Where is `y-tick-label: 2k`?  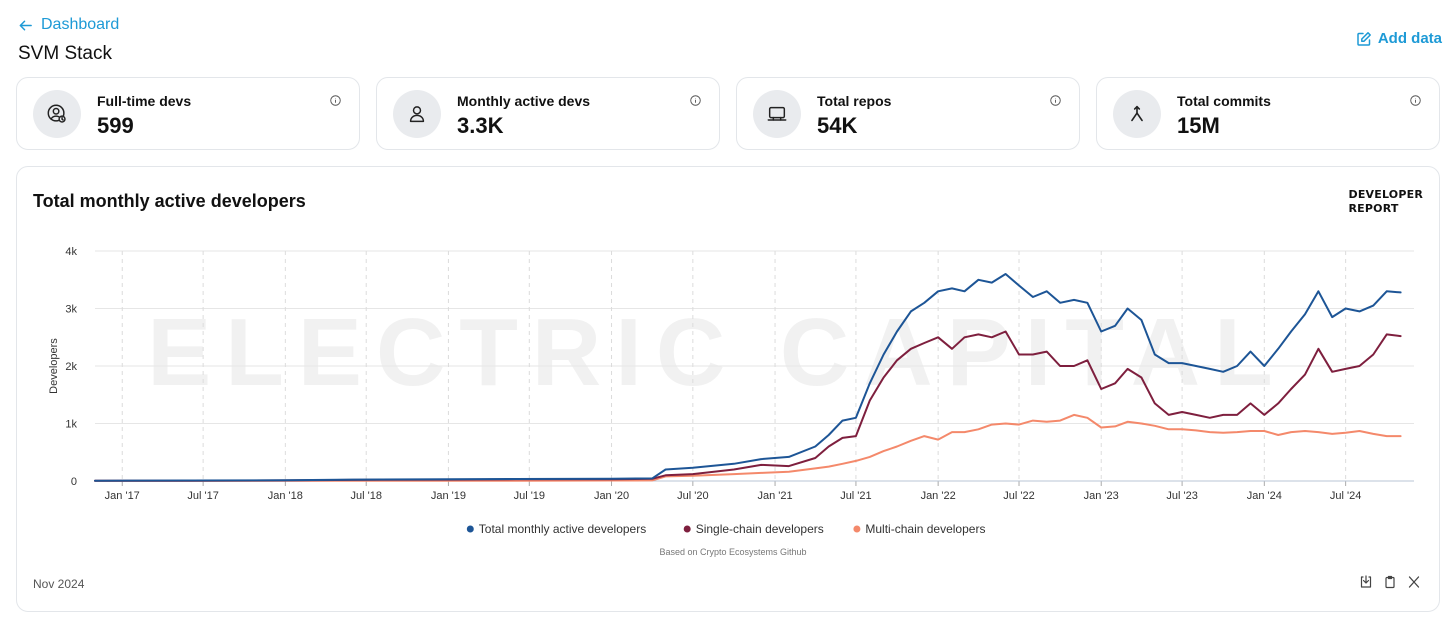 y-tick-label: 2k is located at coordinates (71, 367).